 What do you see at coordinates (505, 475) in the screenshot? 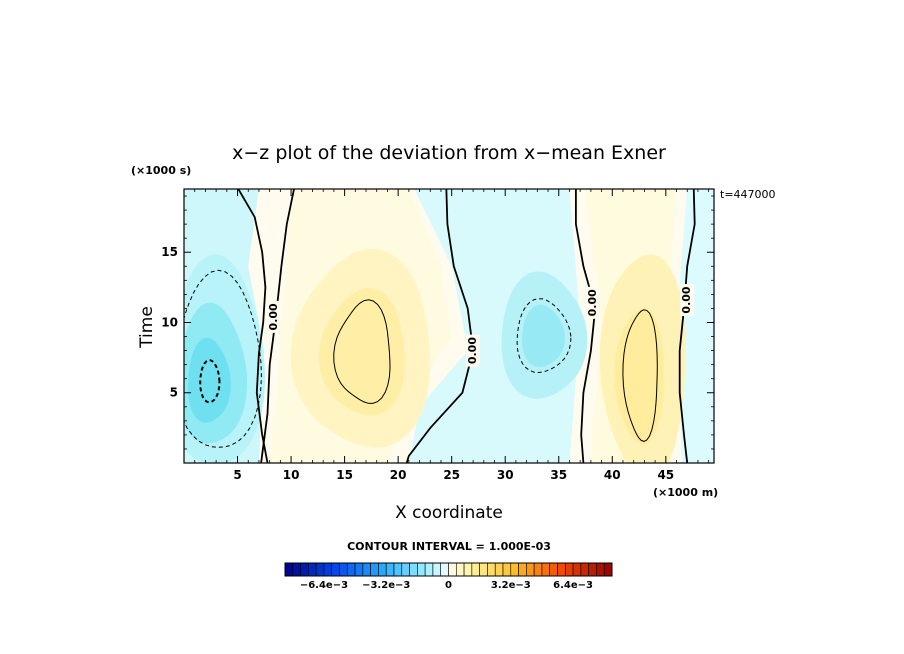
I see `x-tick-label: 30` at bounding box center [505, 475].